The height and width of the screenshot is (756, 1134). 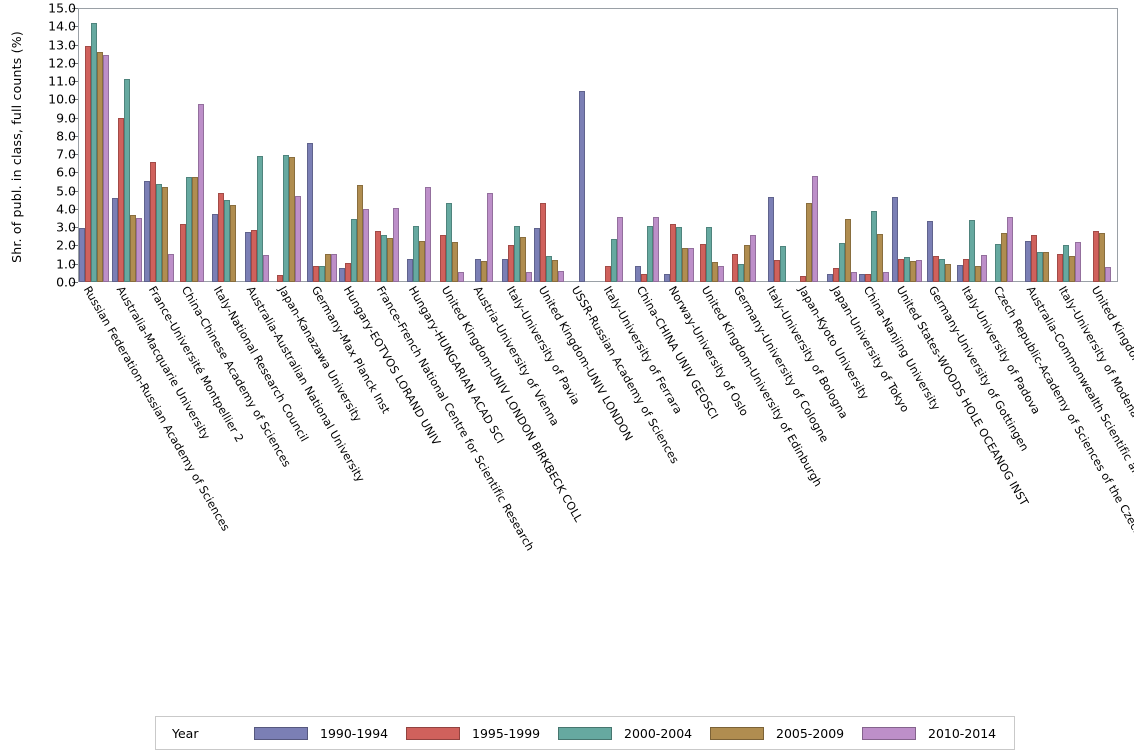 I want to click on y-tick-label: 7.0, so click(x=66, y=154).